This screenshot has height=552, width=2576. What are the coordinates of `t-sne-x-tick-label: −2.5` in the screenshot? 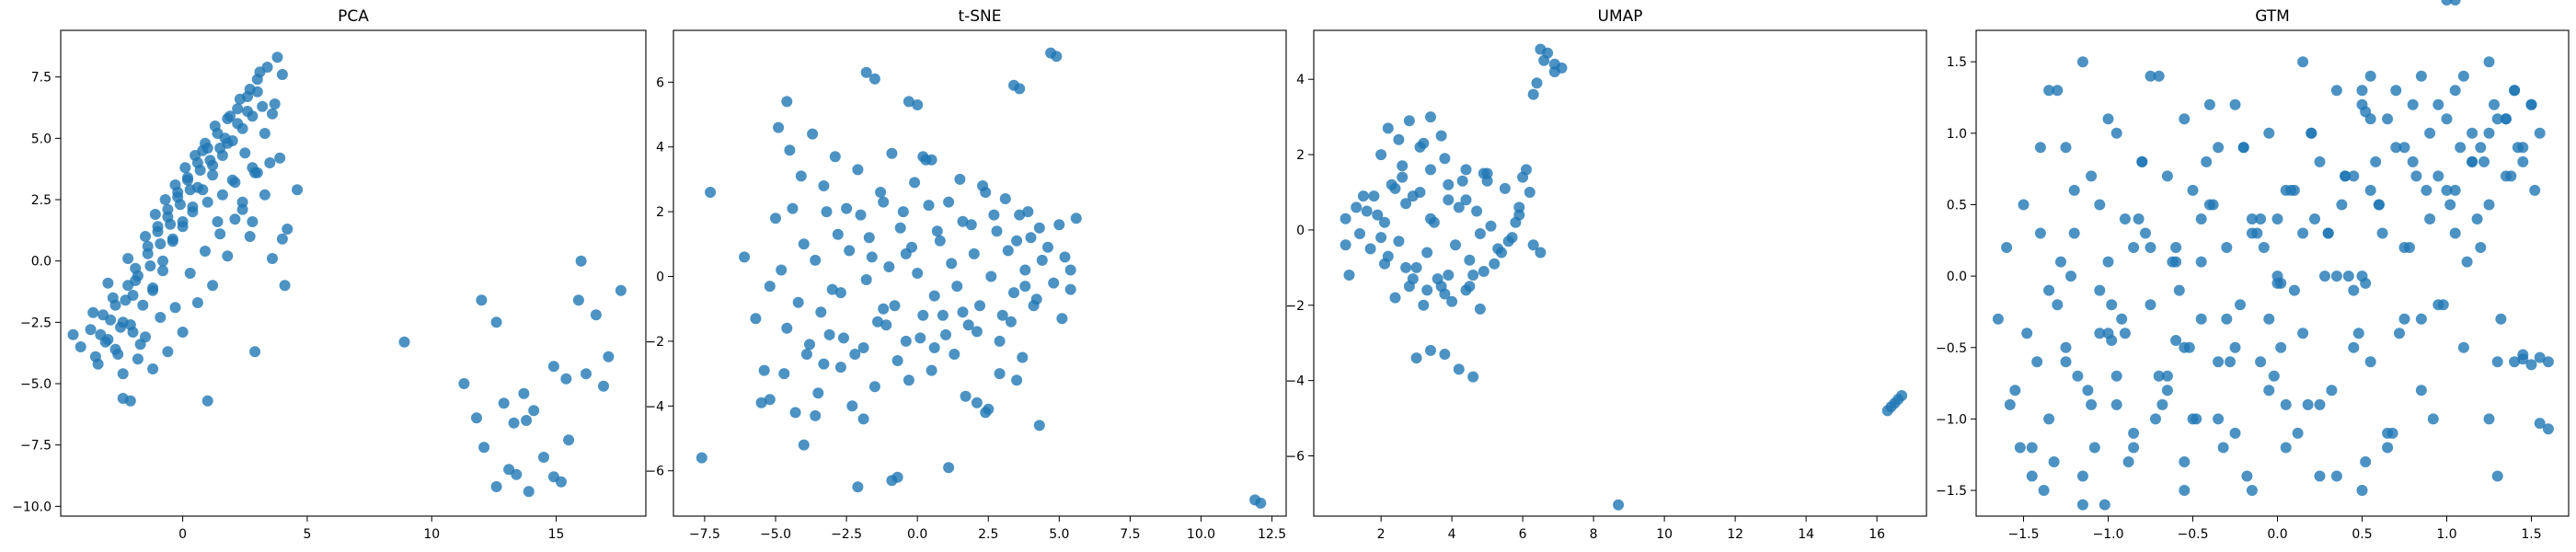 It's located at (846, 534).